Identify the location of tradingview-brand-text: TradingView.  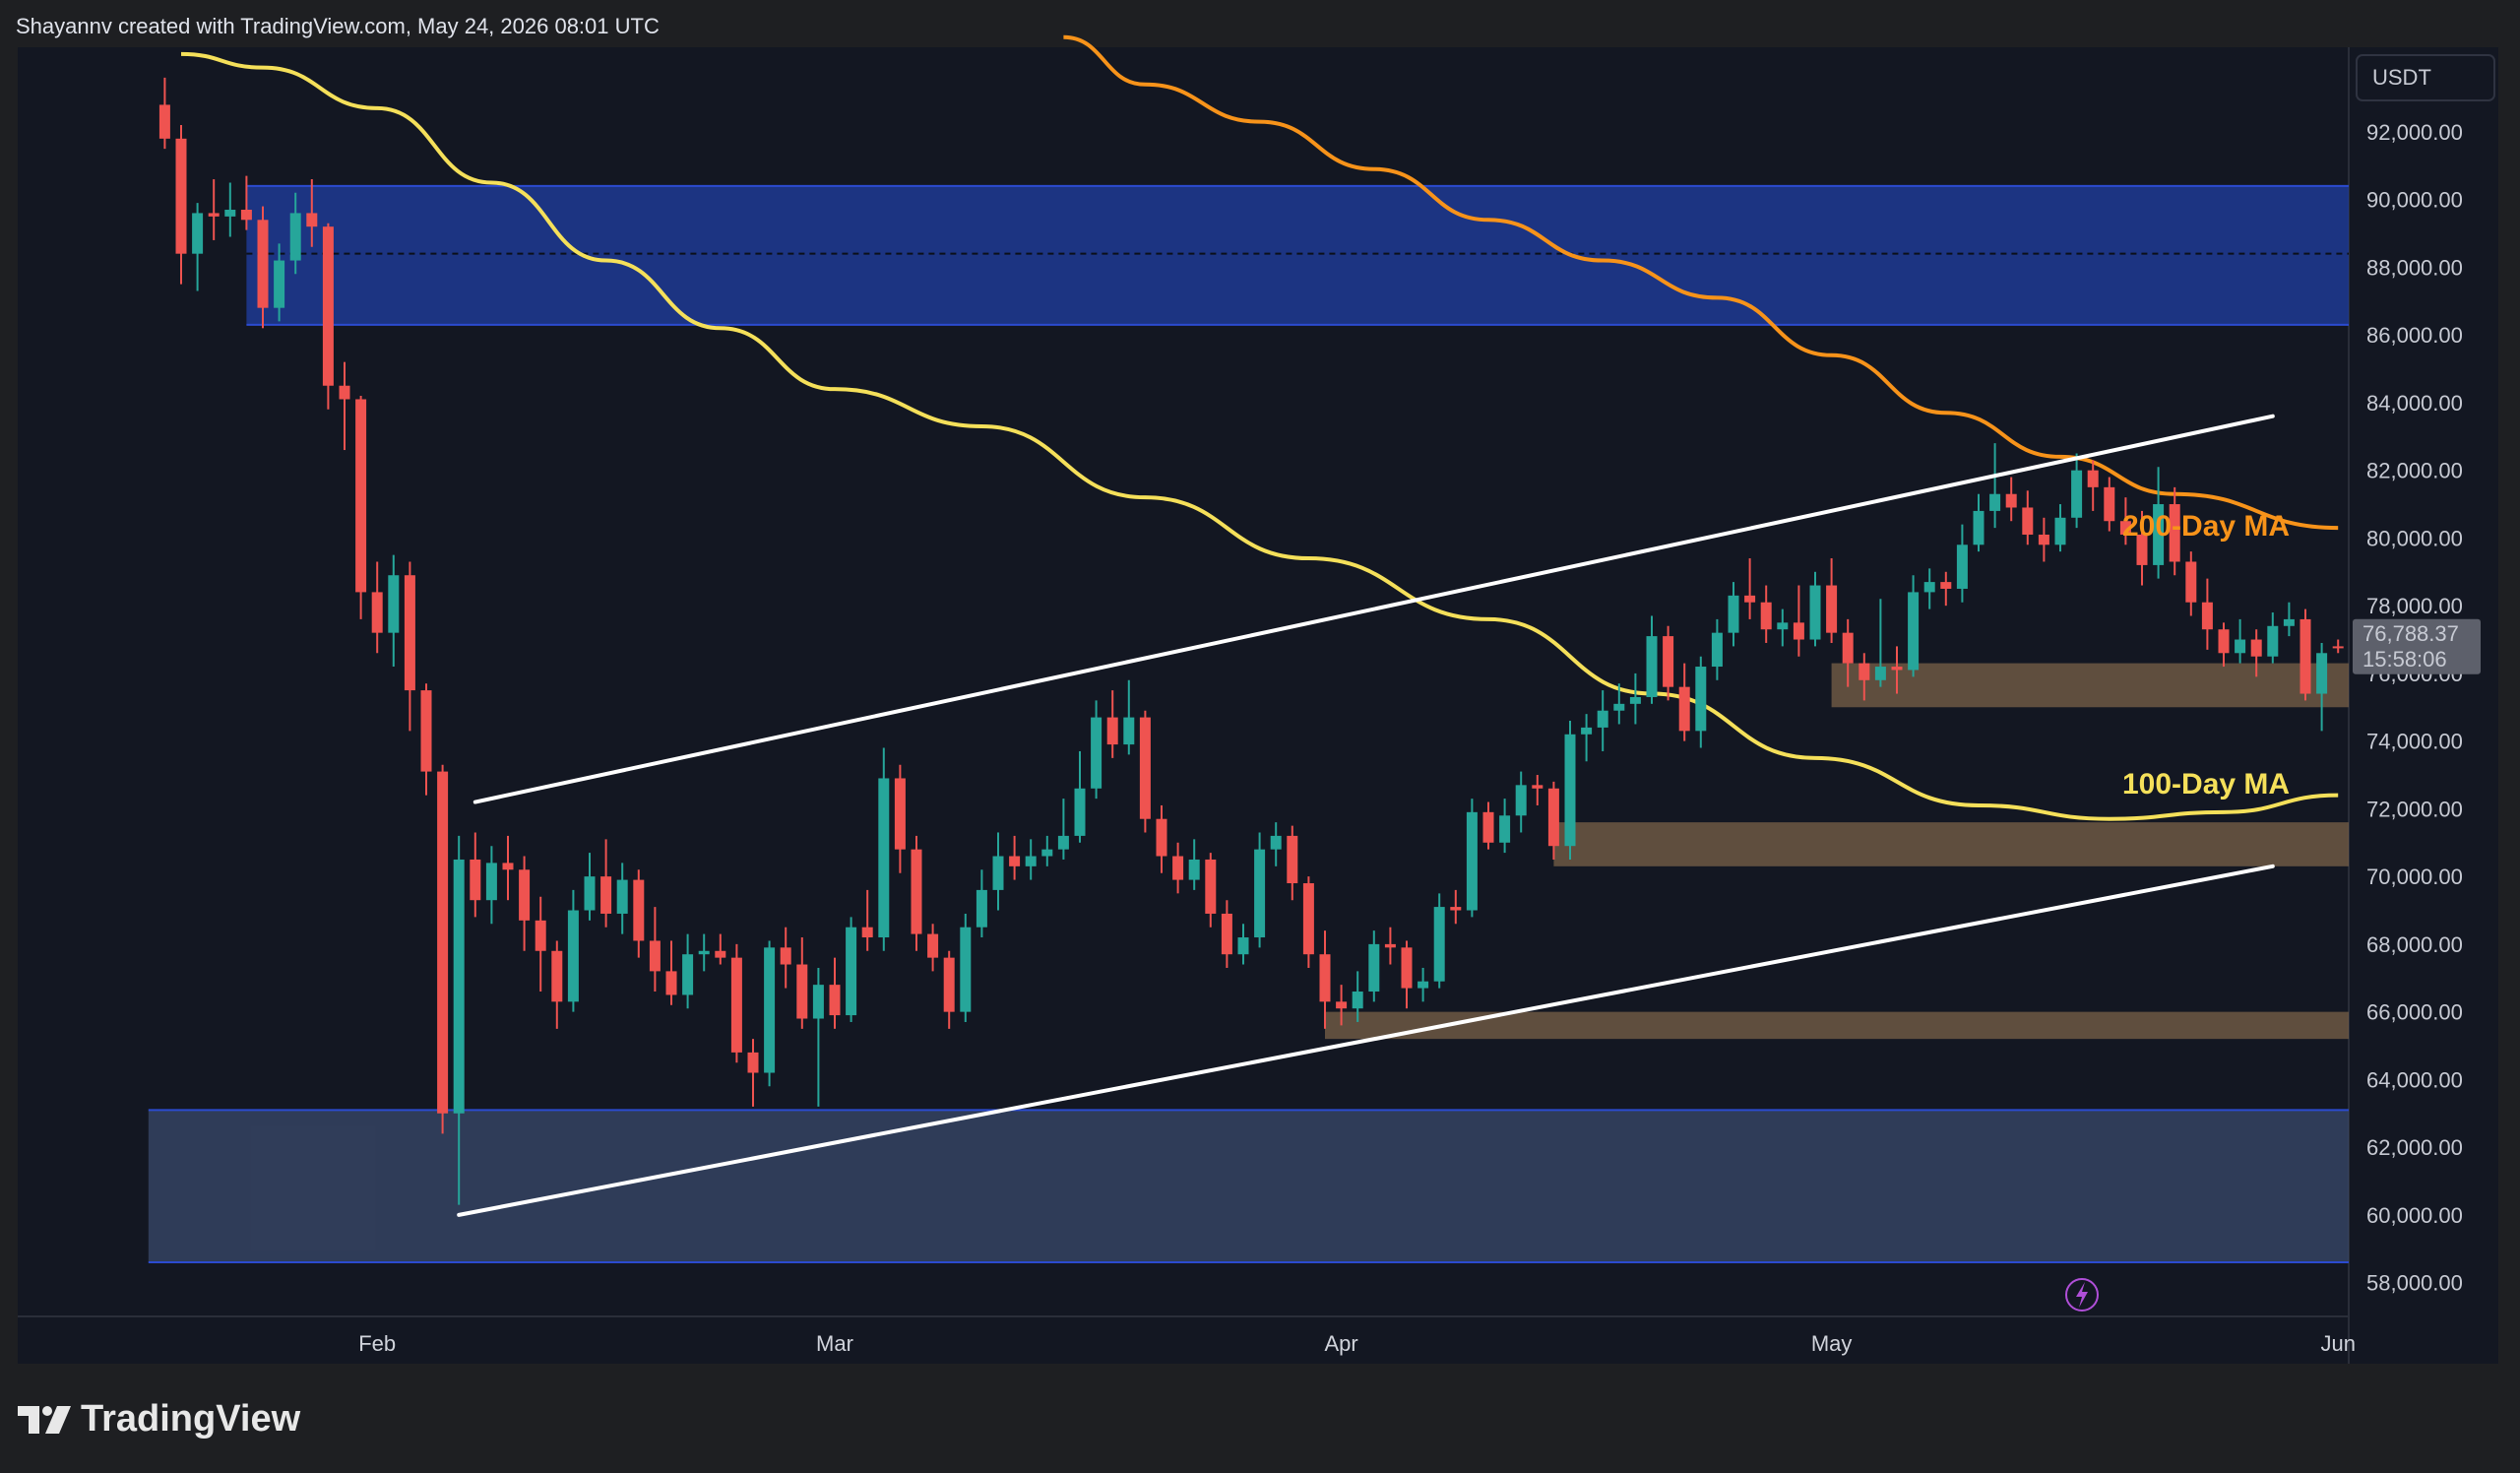
(191, 1419).